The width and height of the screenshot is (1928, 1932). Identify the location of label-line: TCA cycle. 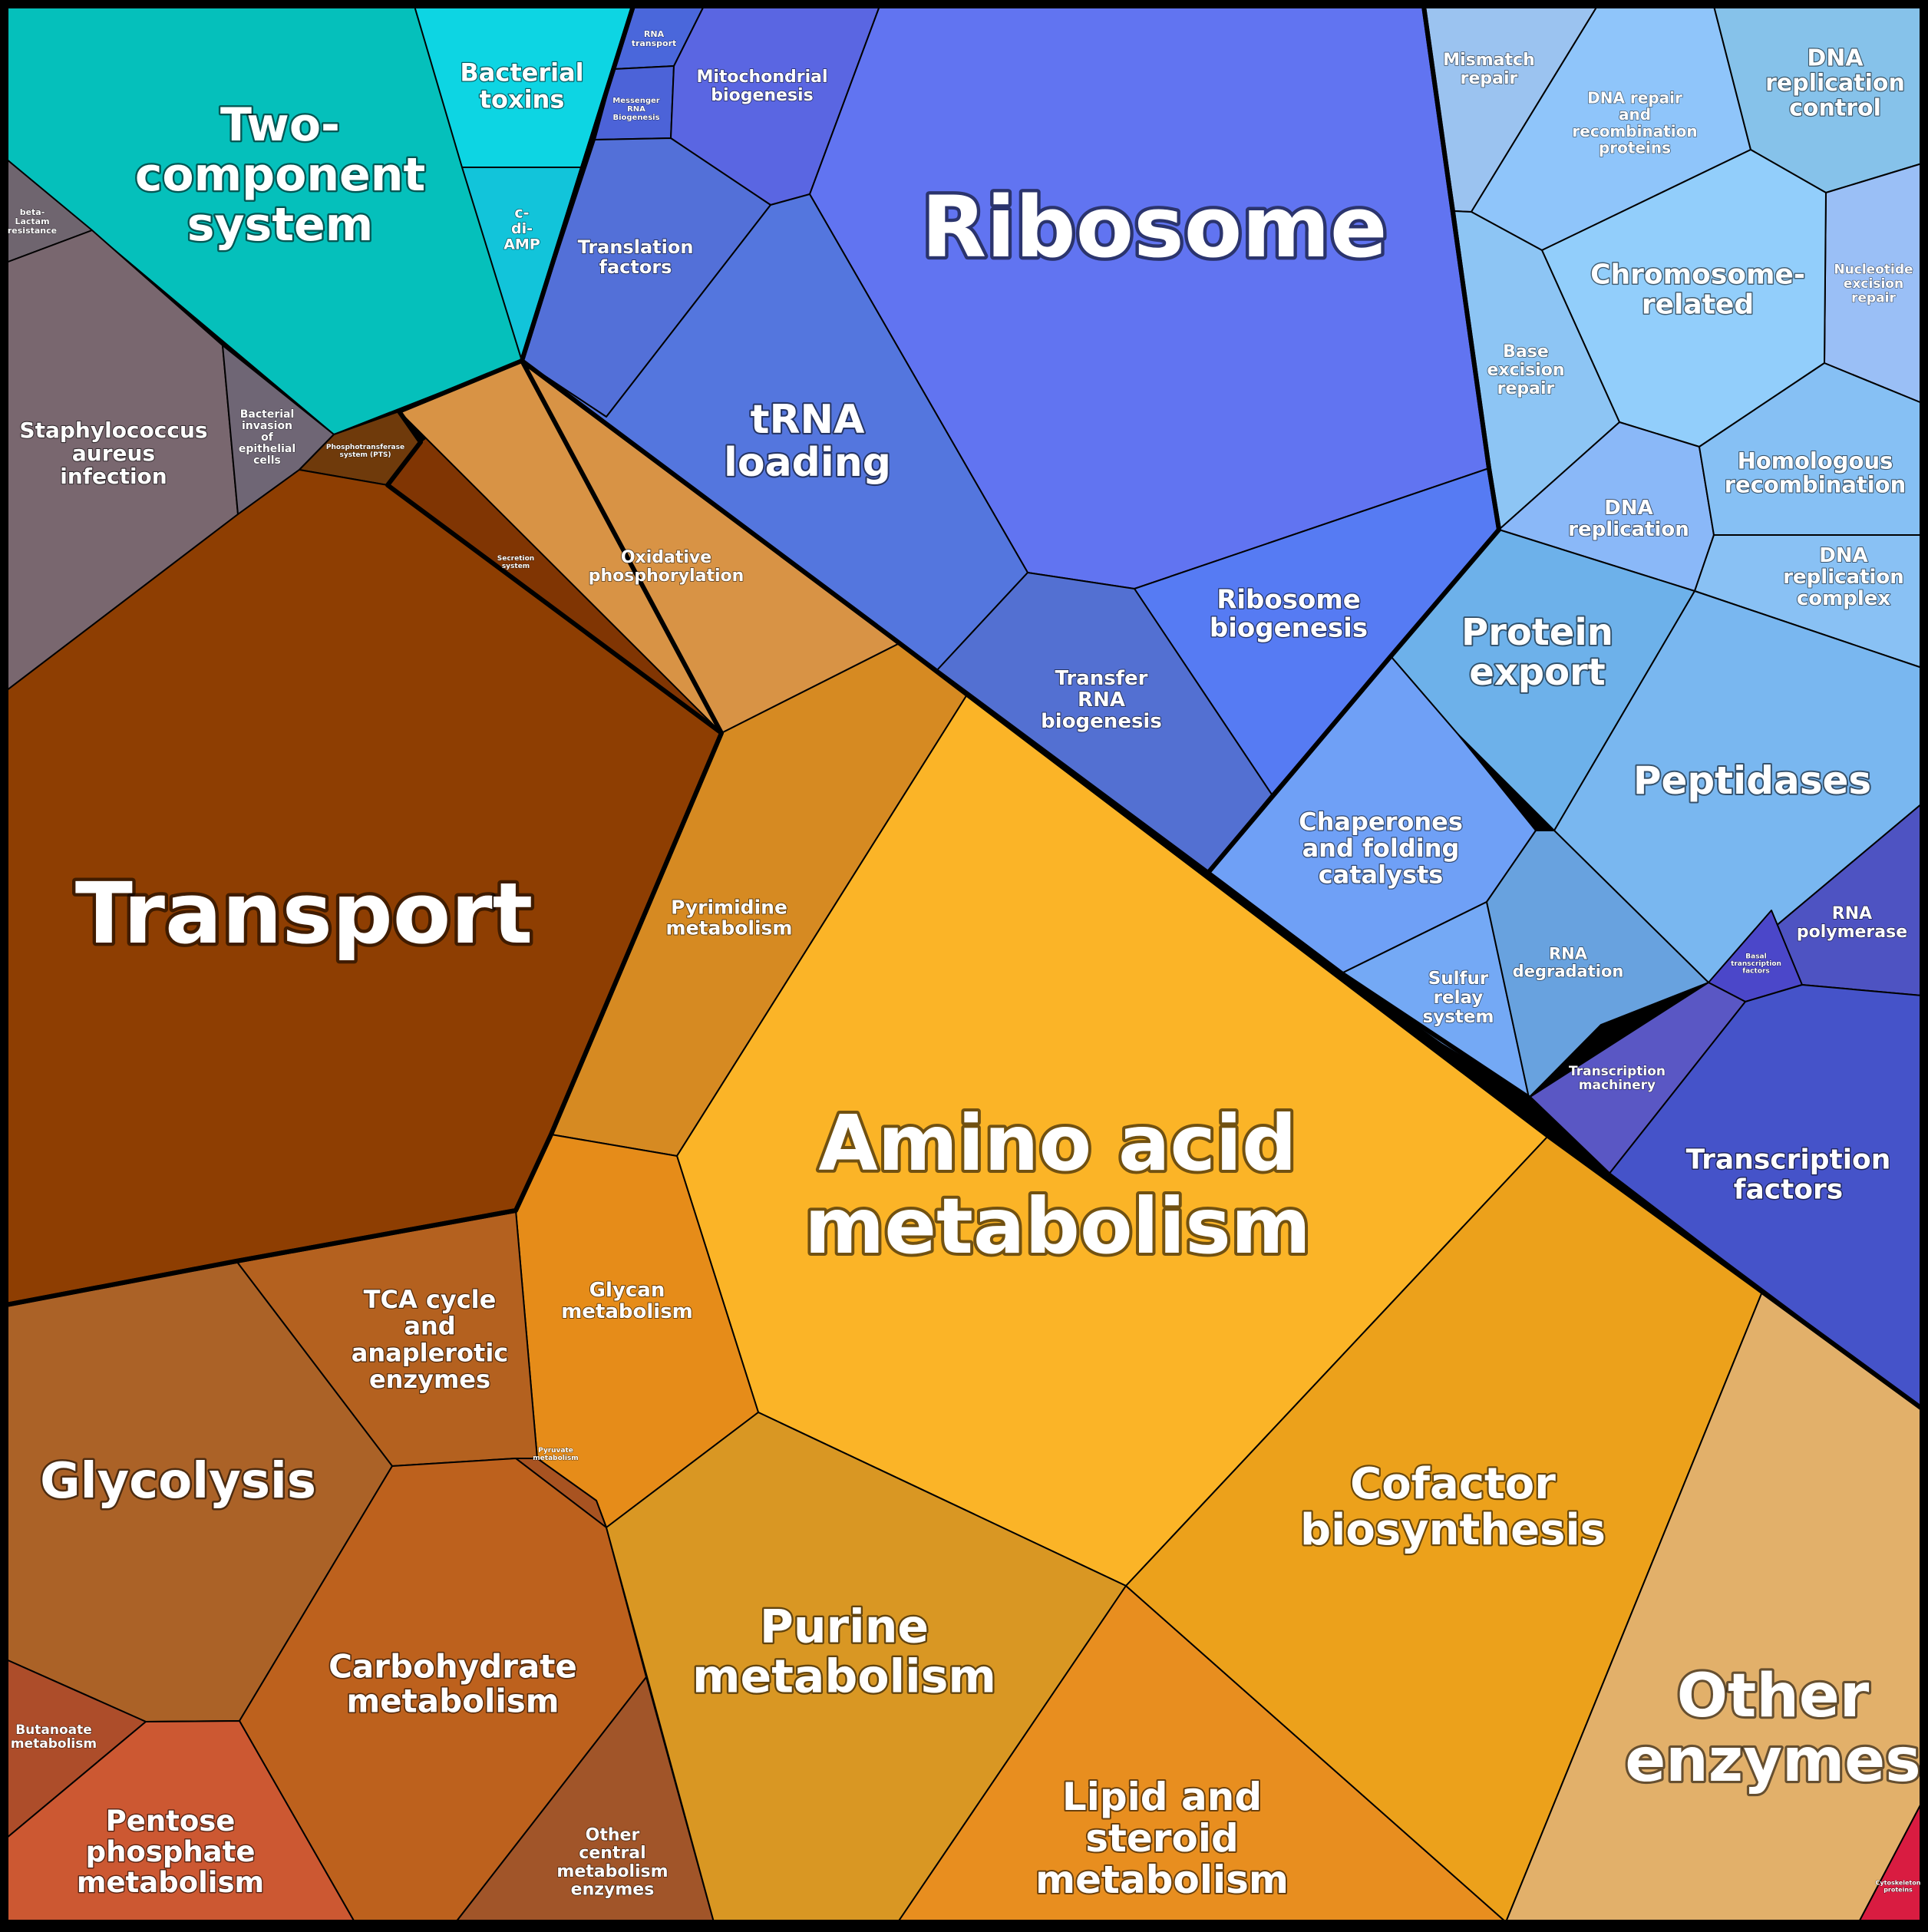
(431, 1299).